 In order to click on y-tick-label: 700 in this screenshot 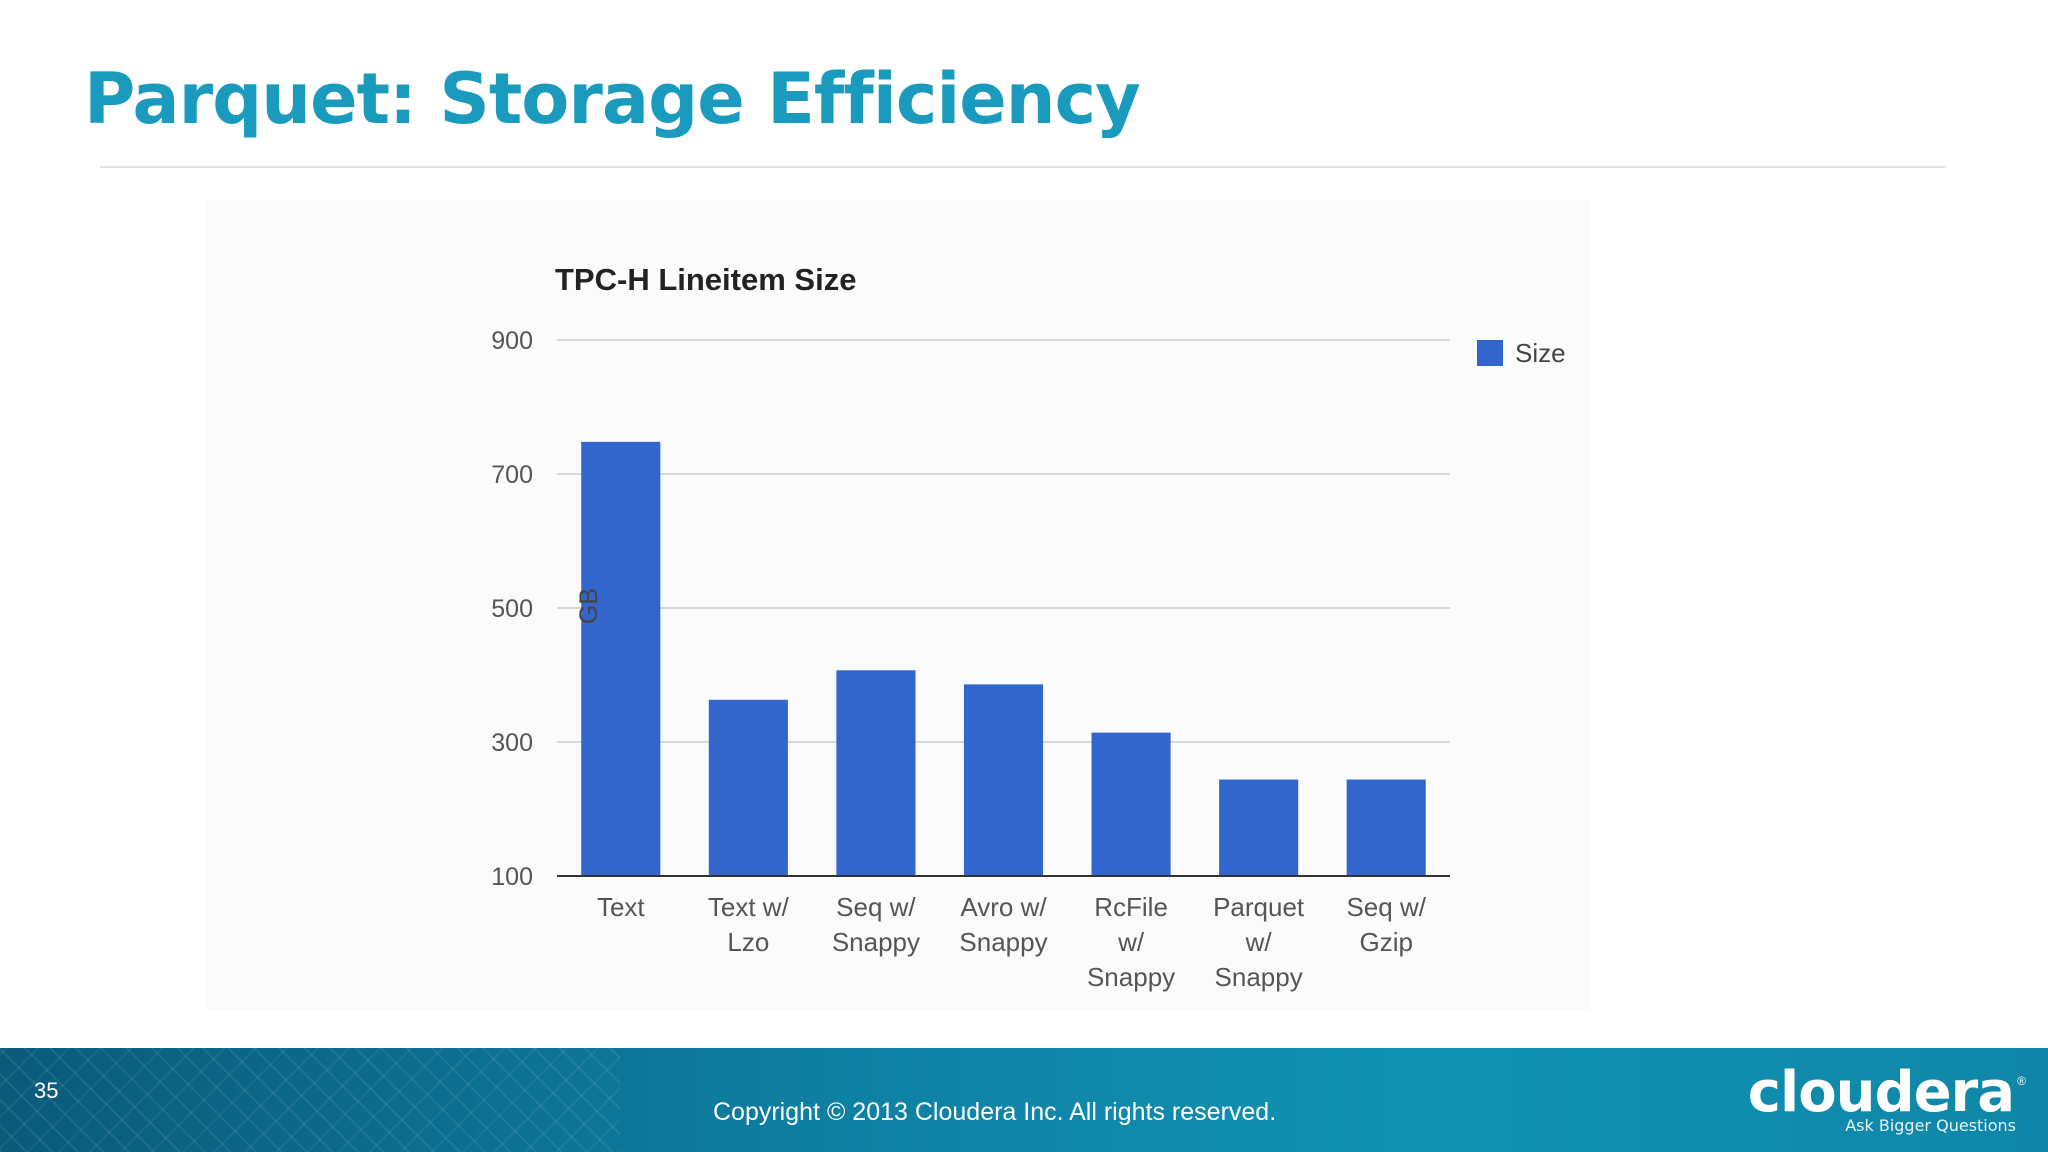, I will do `click(512, 475)`.